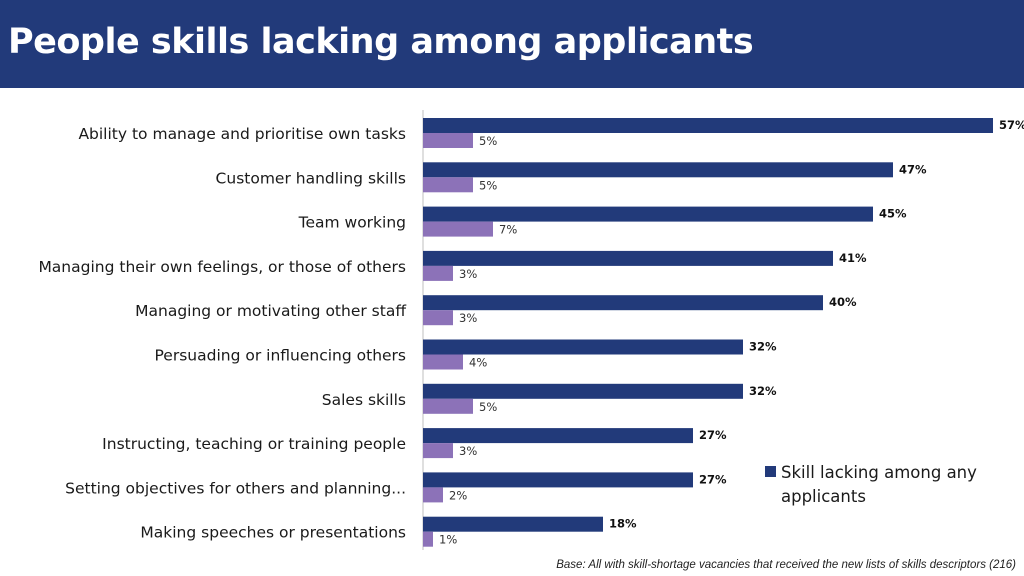  I want to click on page-title: People skills lacking among applicants, so click(381, 42).